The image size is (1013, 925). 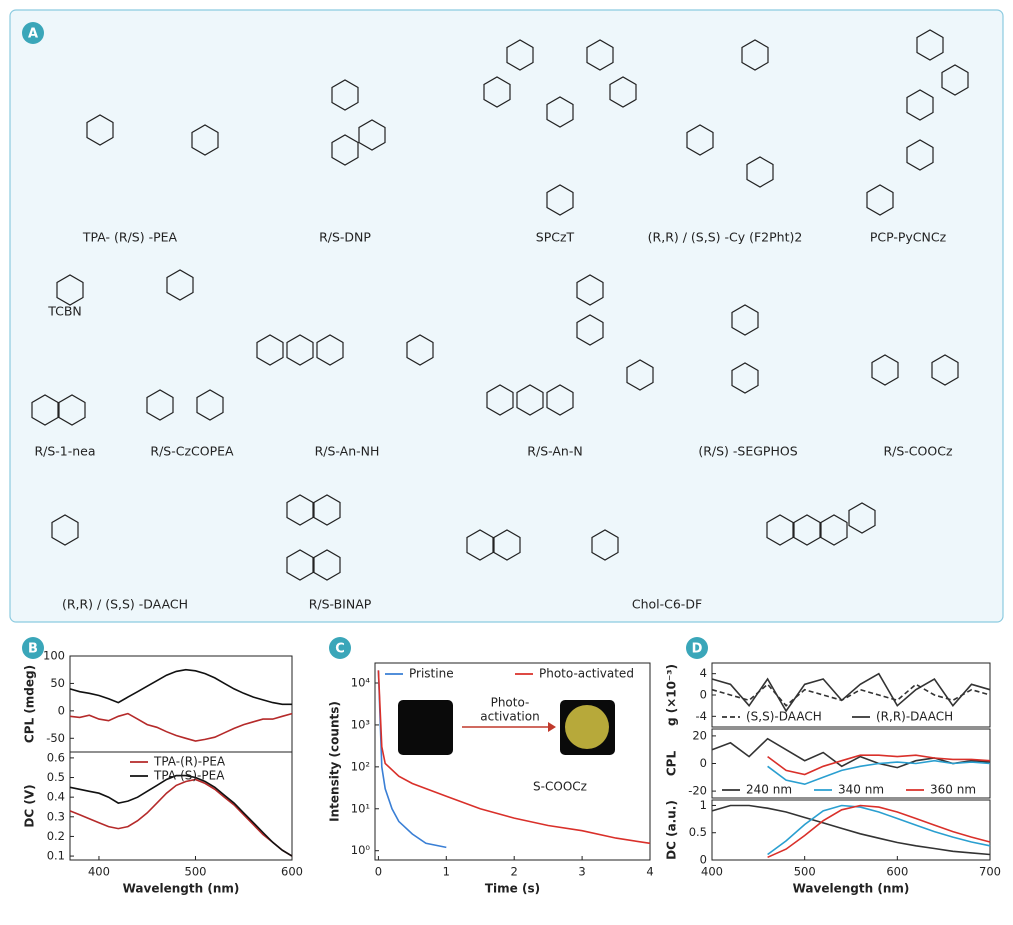 I want to click on legend-label: TPA-(S)-PEA, so click(x=189, y=776).